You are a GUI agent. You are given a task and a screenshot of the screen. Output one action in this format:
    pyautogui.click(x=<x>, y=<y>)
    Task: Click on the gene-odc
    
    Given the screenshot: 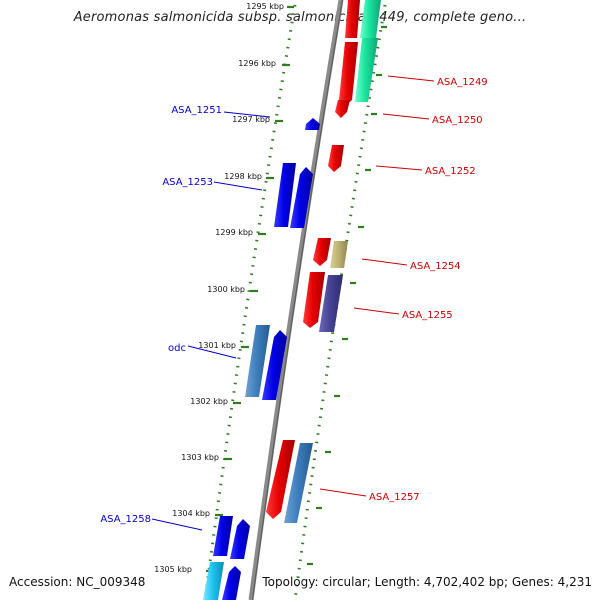 What is the action you would take?
    pyautogui.click(x=274, y=365)
    